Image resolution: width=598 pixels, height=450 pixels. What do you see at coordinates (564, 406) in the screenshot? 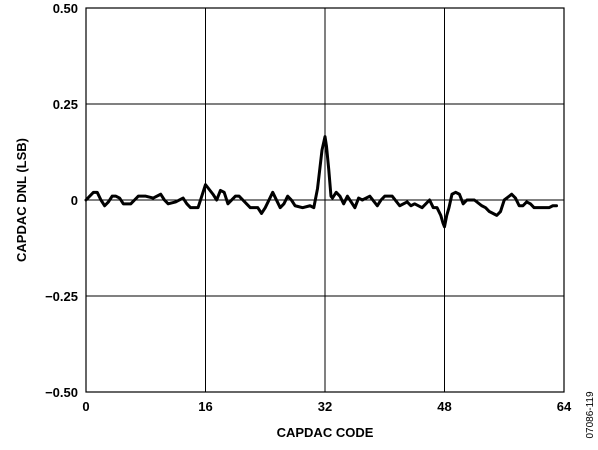
I see `x-tick-label: 64` at bounding box center [564, 406].